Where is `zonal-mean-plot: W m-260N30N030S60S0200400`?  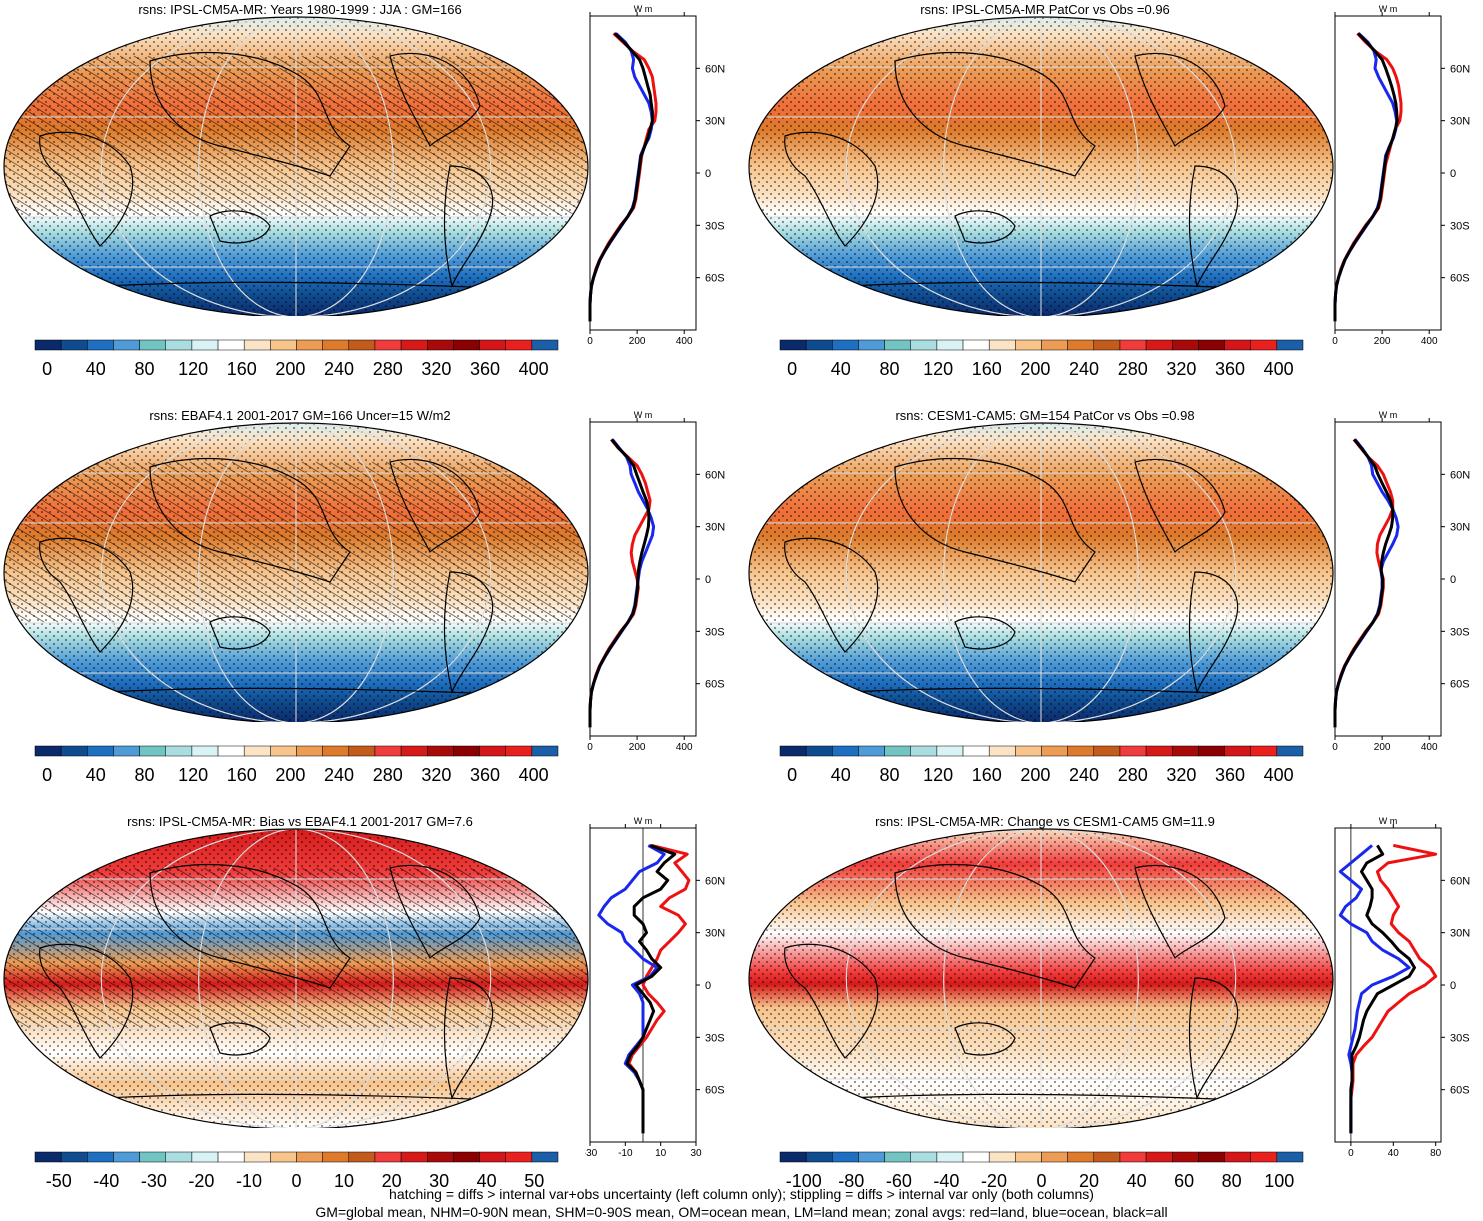 zonal-mean-plot: W m-260N30N030S60S0200400 is located at coordinates (656, 581).